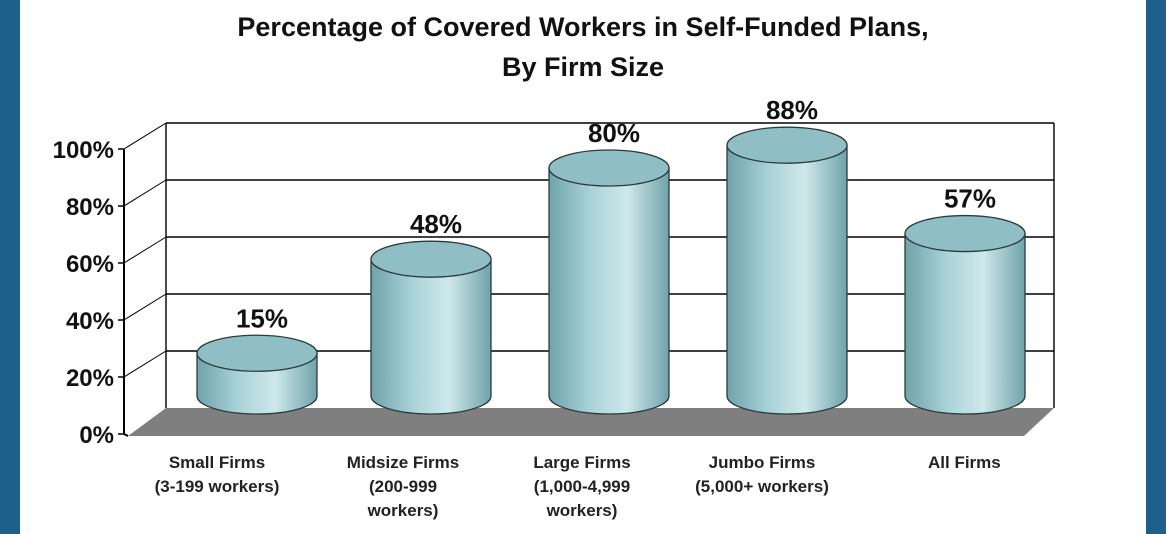 This screenshot has height=534, width=1166. Describe the element at coordinates (403, 486) in the screenshot. I see `x-tick-label: (200-999` at that location.